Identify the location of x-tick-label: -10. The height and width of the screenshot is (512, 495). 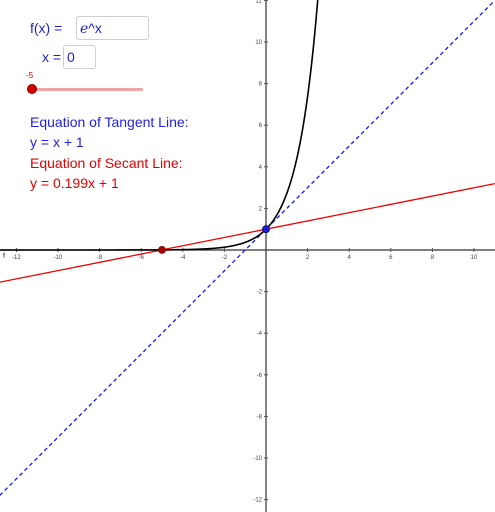
(58, 258).